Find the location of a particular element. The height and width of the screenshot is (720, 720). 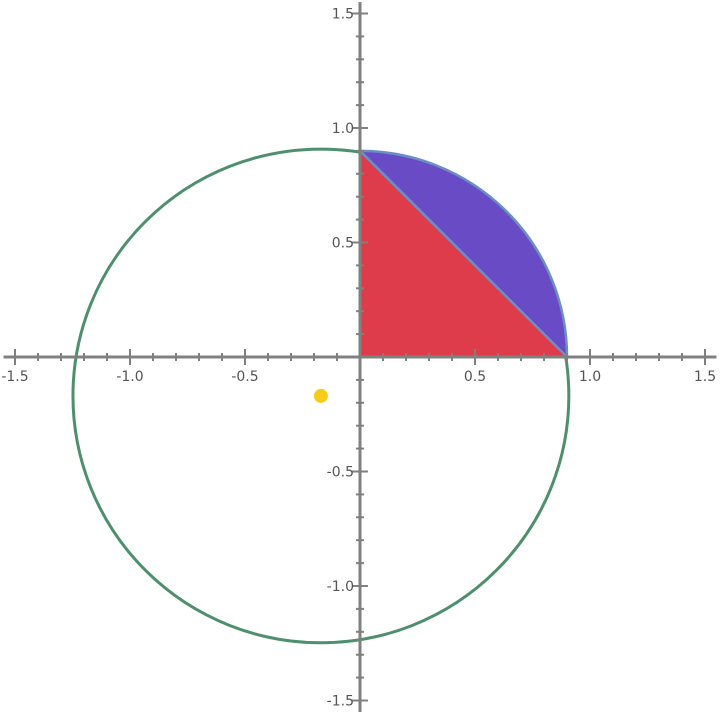

points-layer is located at coordinates (320, 395).